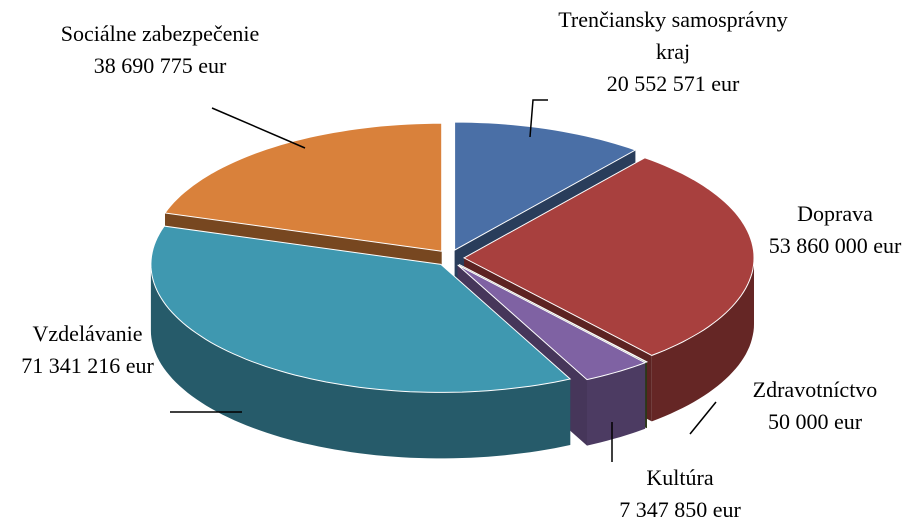  Describe the element at coordinates (680, 478) in the screenshot. I see `category-label: Kultúra` at that location.